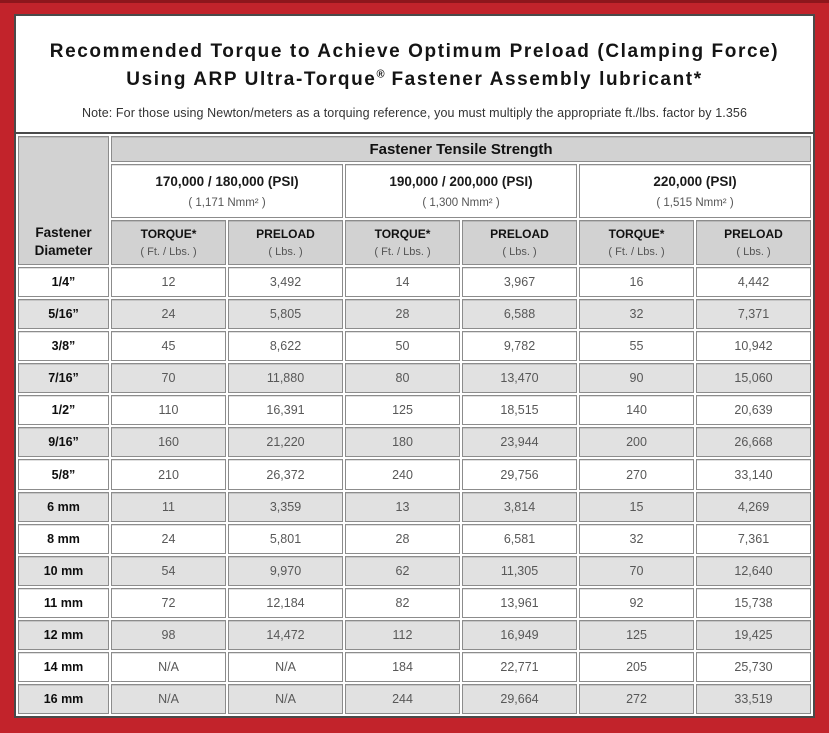  Describe the element at coordinates (753, 410) in the screenshot. I see `preload-value-cell: 20,639` at that location.